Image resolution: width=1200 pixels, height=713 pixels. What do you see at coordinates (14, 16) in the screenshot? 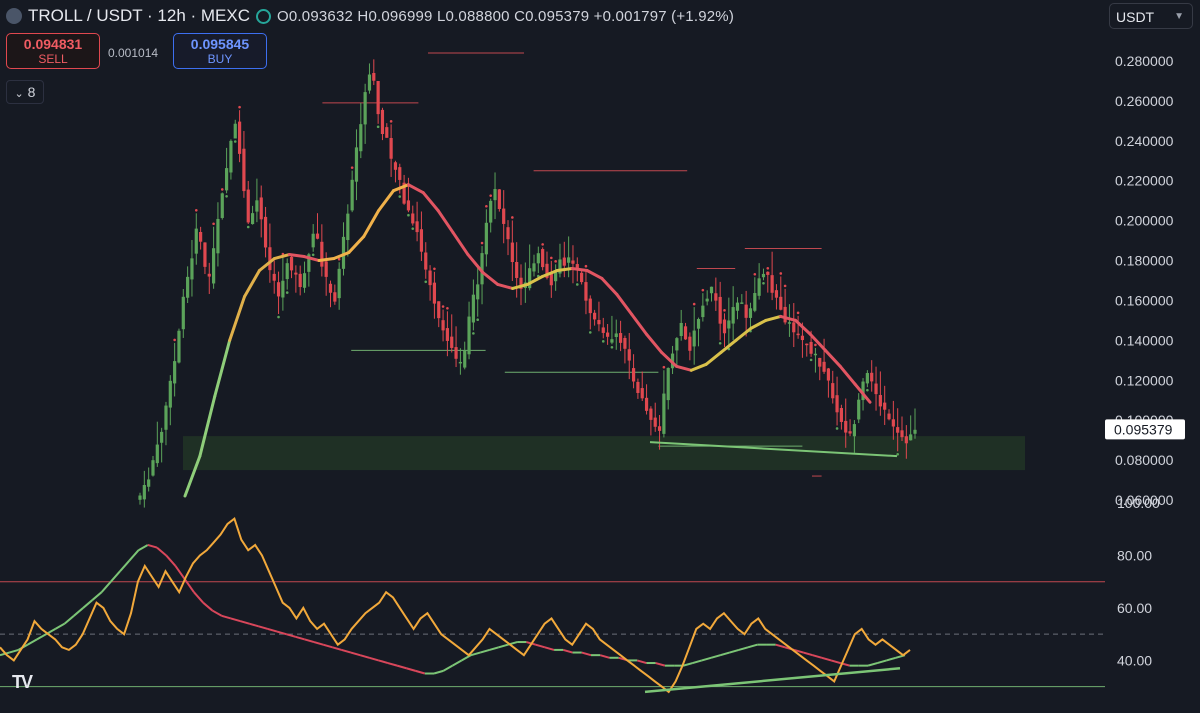
I see `troll-coin-logo-icon` at bounding box center [14, 16].